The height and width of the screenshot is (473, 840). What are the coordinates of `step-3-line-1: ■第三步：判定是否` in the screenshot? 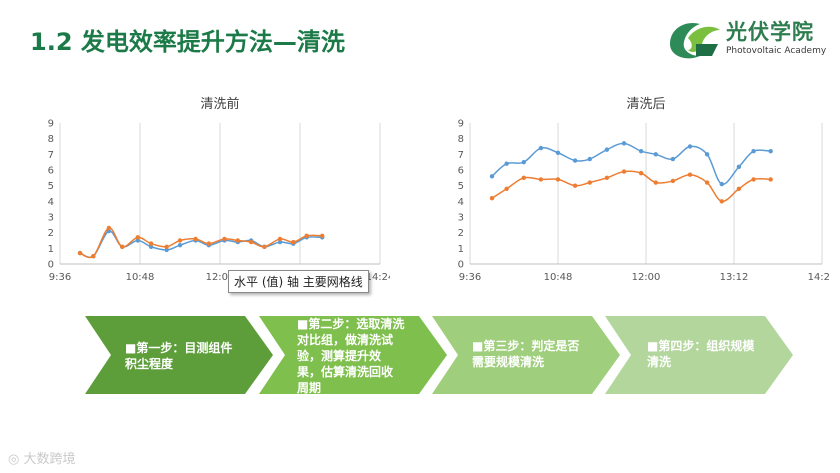 It's located at (526, 346).